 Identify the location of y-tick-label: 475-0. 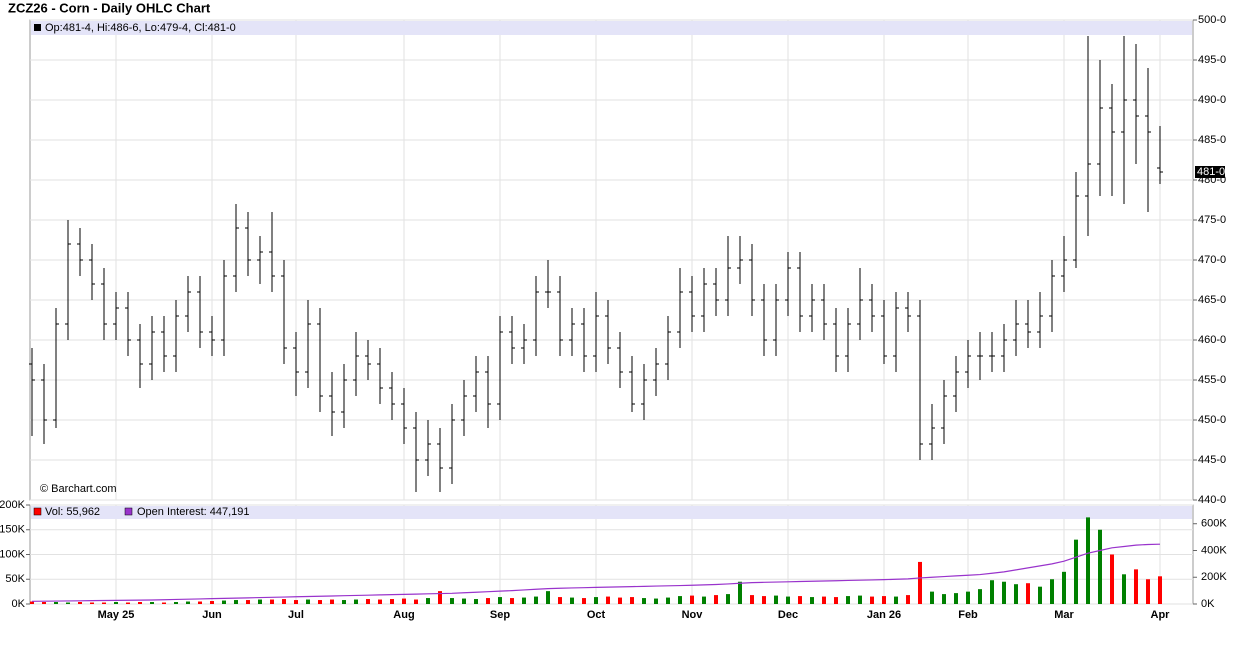
(1212, 220).